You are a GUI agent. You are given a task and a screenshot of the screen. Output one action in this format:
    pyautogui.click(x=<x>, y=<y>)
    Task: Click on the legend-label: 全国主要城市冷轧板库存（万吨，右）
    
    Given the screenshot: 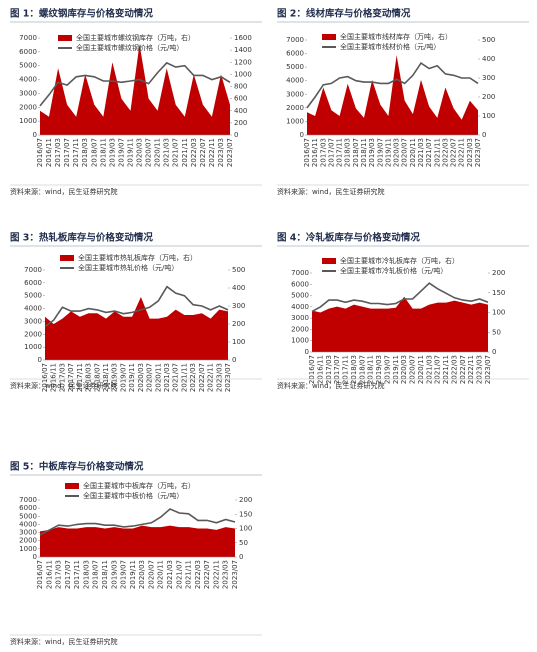 What is the action you would take?
    pyautogui.click(x=399, y=260)
    